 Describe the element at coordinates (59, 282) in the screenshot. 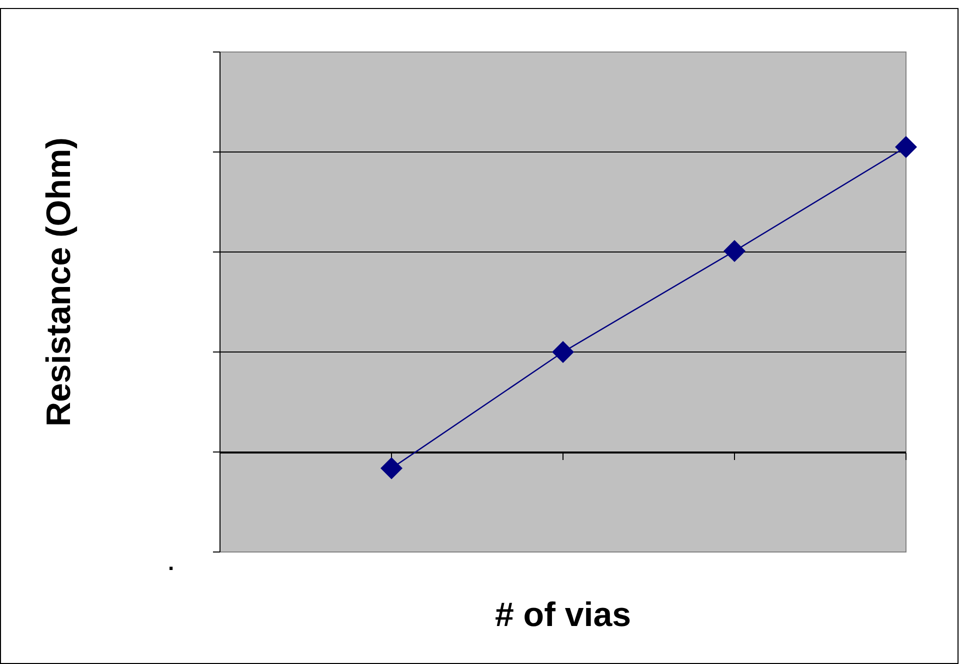

I see `y-axis-title: Resistance (Ohm)` at that location.